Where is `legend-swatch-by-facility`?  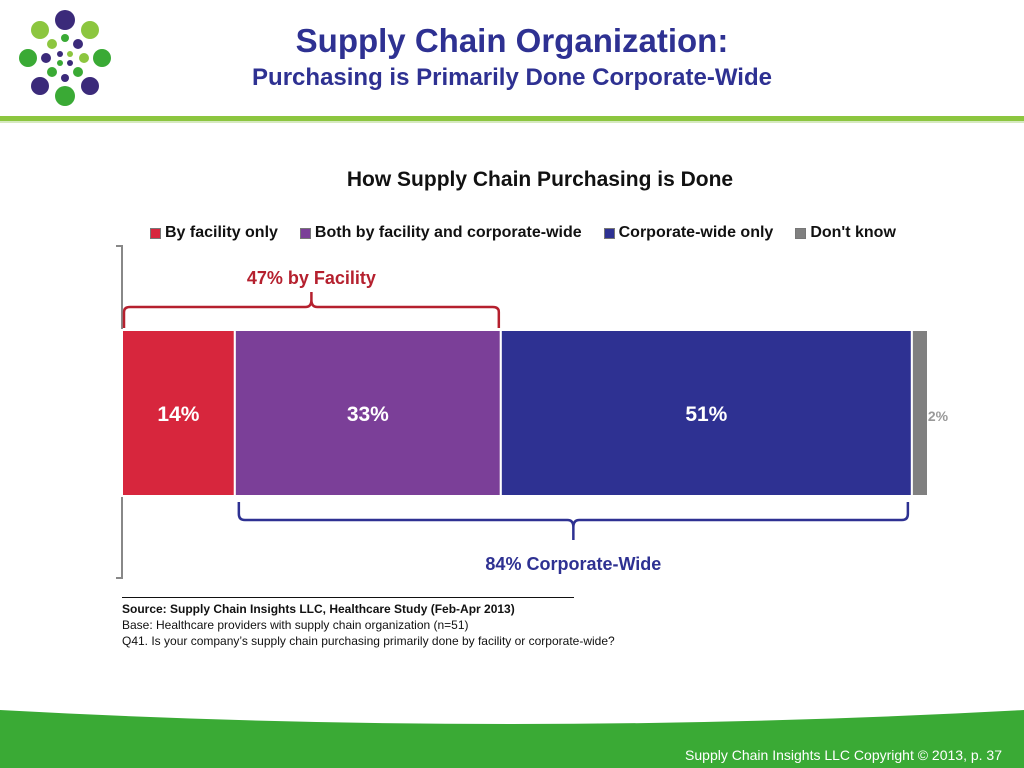 legend-swatch-by-facility is located at coordinates (155, 233).